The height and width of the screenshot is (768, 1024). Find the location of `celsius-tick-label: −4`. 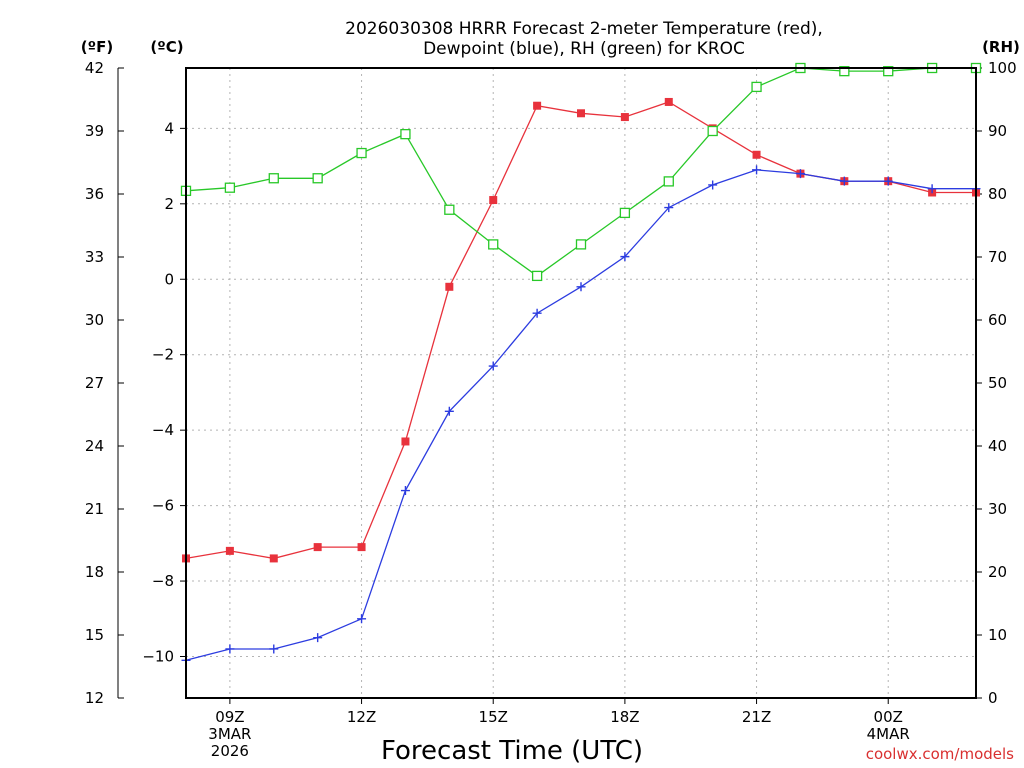

celsius-tick-label: −4 is located at coordinates (163, 430).